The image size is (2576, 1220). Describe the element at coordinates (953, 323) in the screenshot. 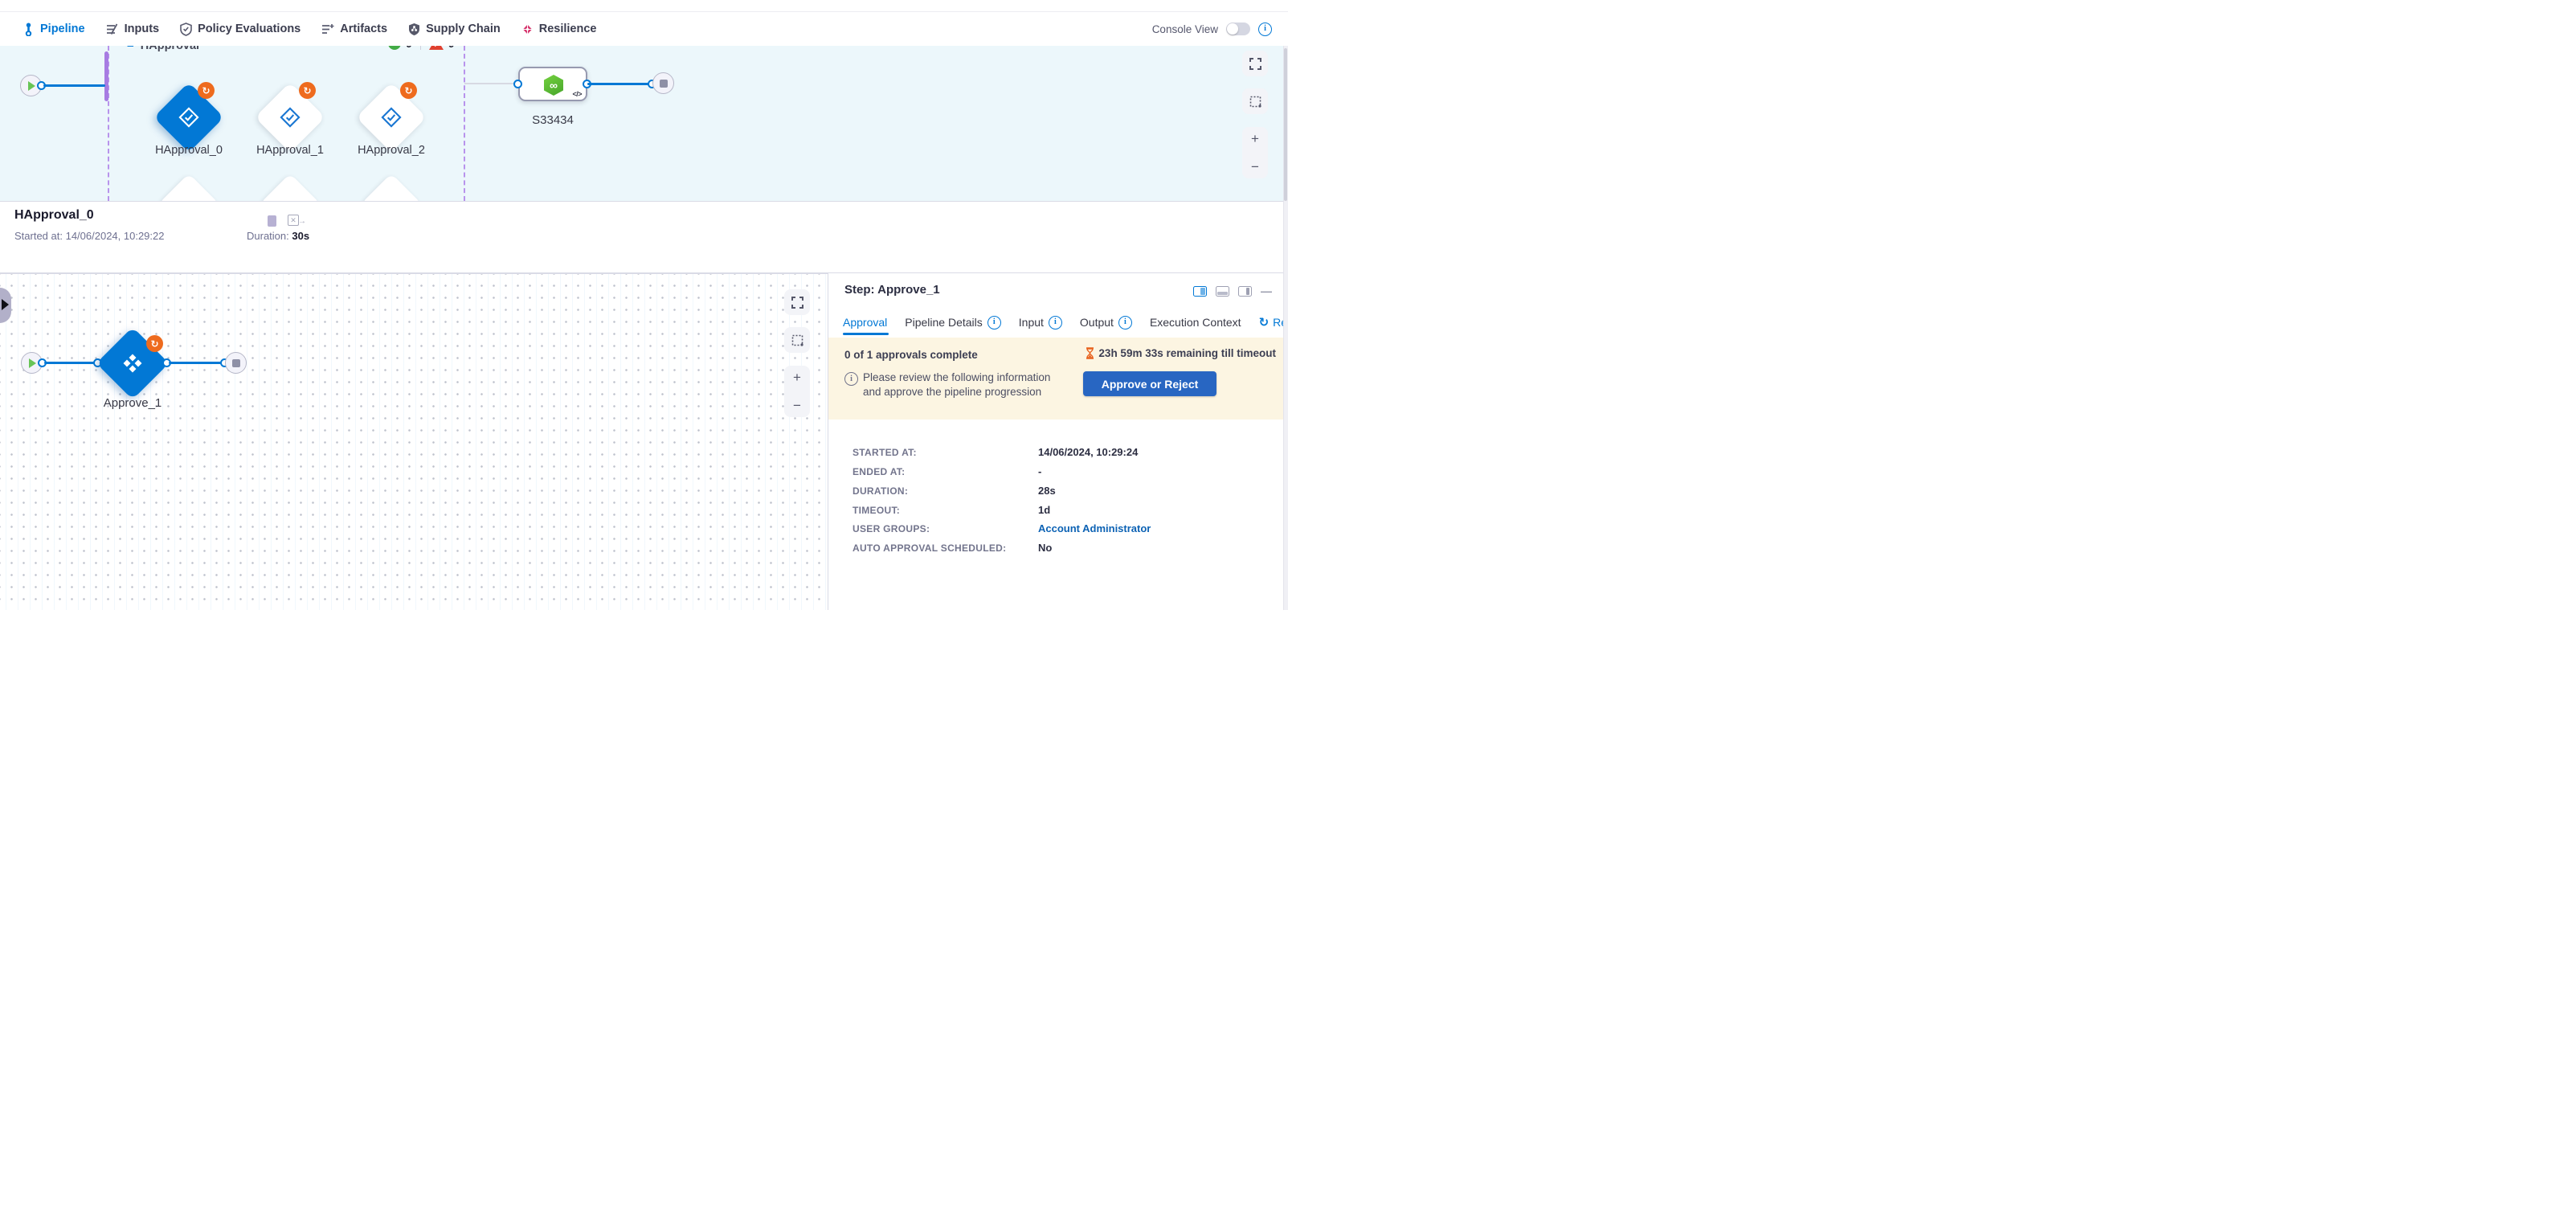

I see `tab-pipeline-details: Pipeline Details i` at that location.